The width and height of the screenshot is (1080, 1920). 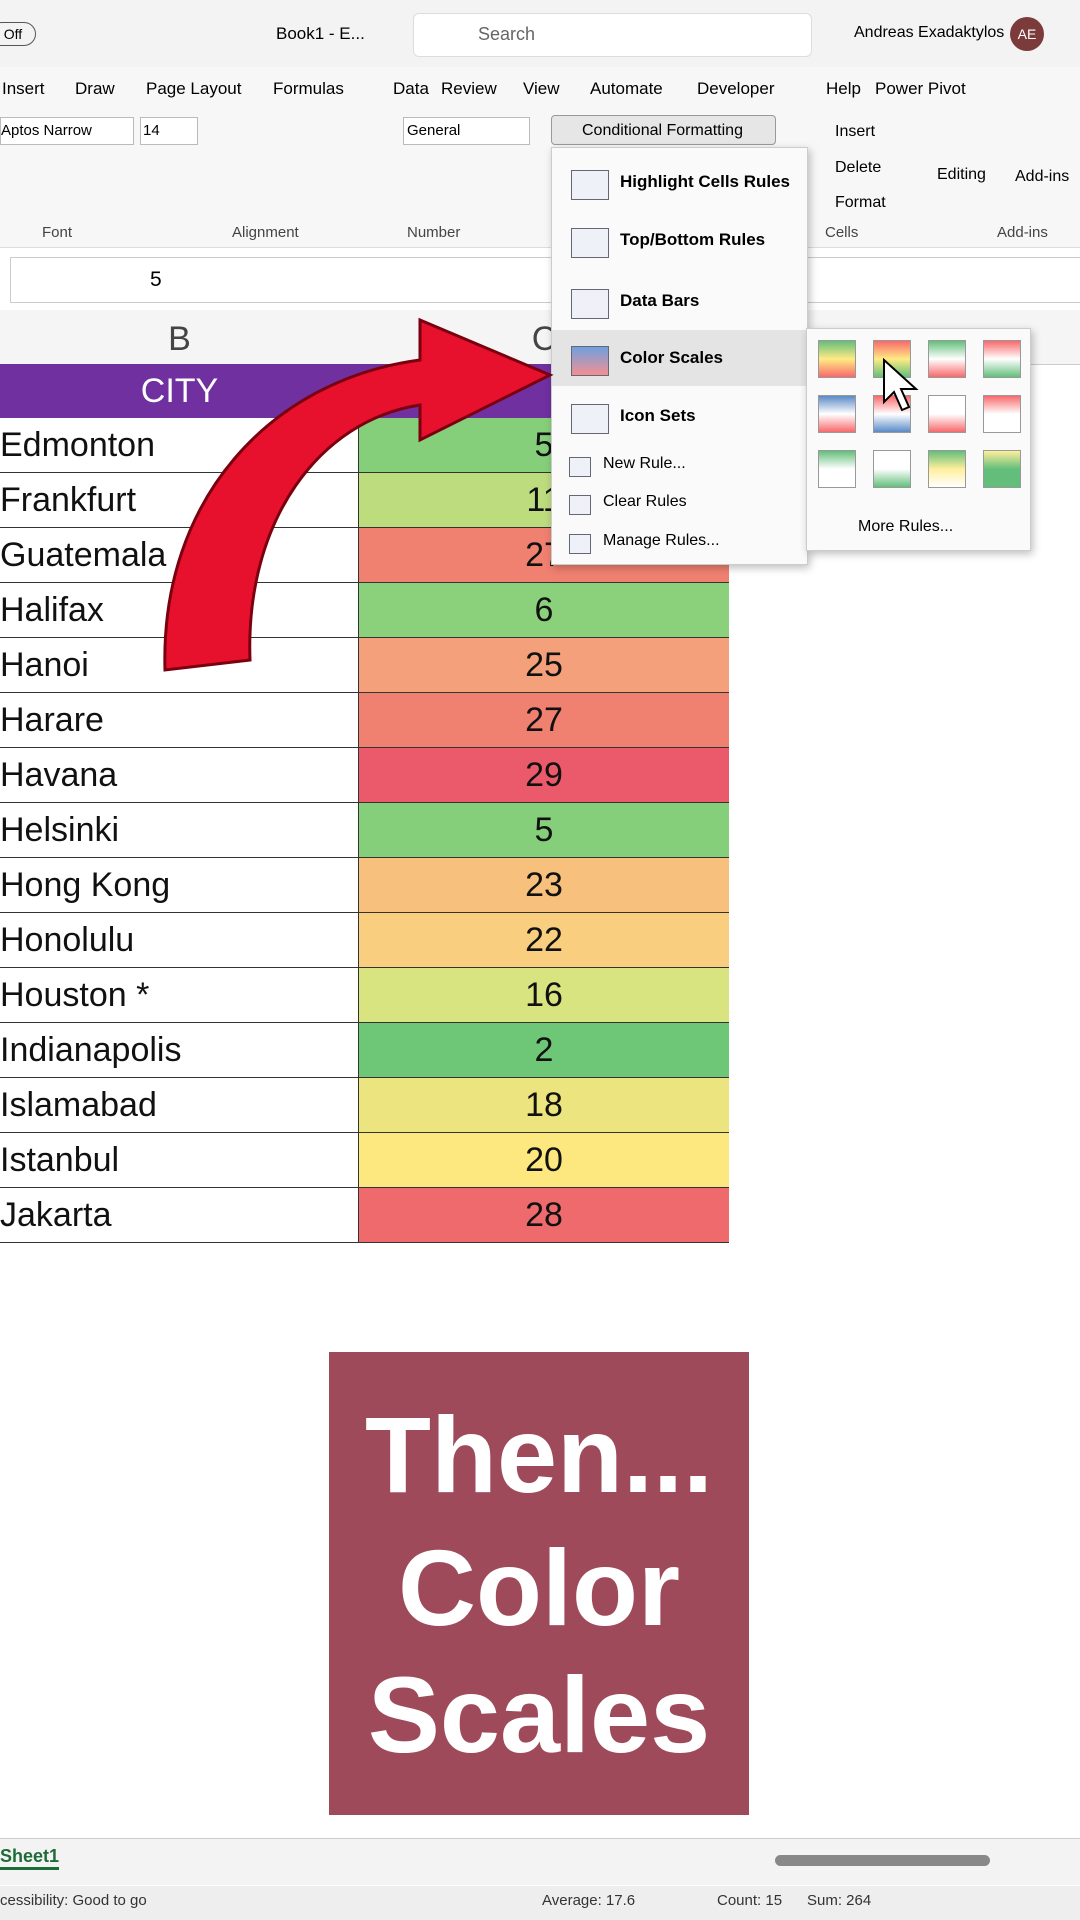 I want to click on avatar: AE, so click(x=1027, y=34).